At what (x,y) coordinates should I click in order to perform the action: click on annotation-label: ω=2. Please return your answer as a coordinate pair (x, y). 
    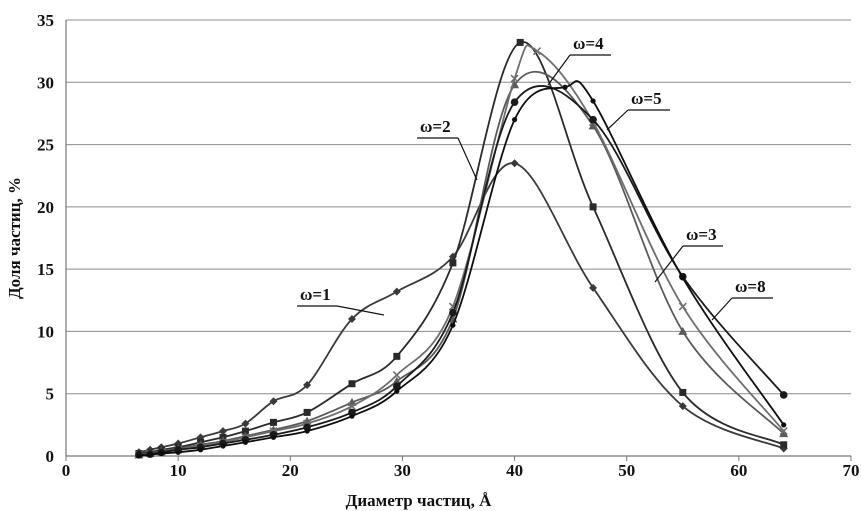
    Looking at the image, I should click on (435, 126).